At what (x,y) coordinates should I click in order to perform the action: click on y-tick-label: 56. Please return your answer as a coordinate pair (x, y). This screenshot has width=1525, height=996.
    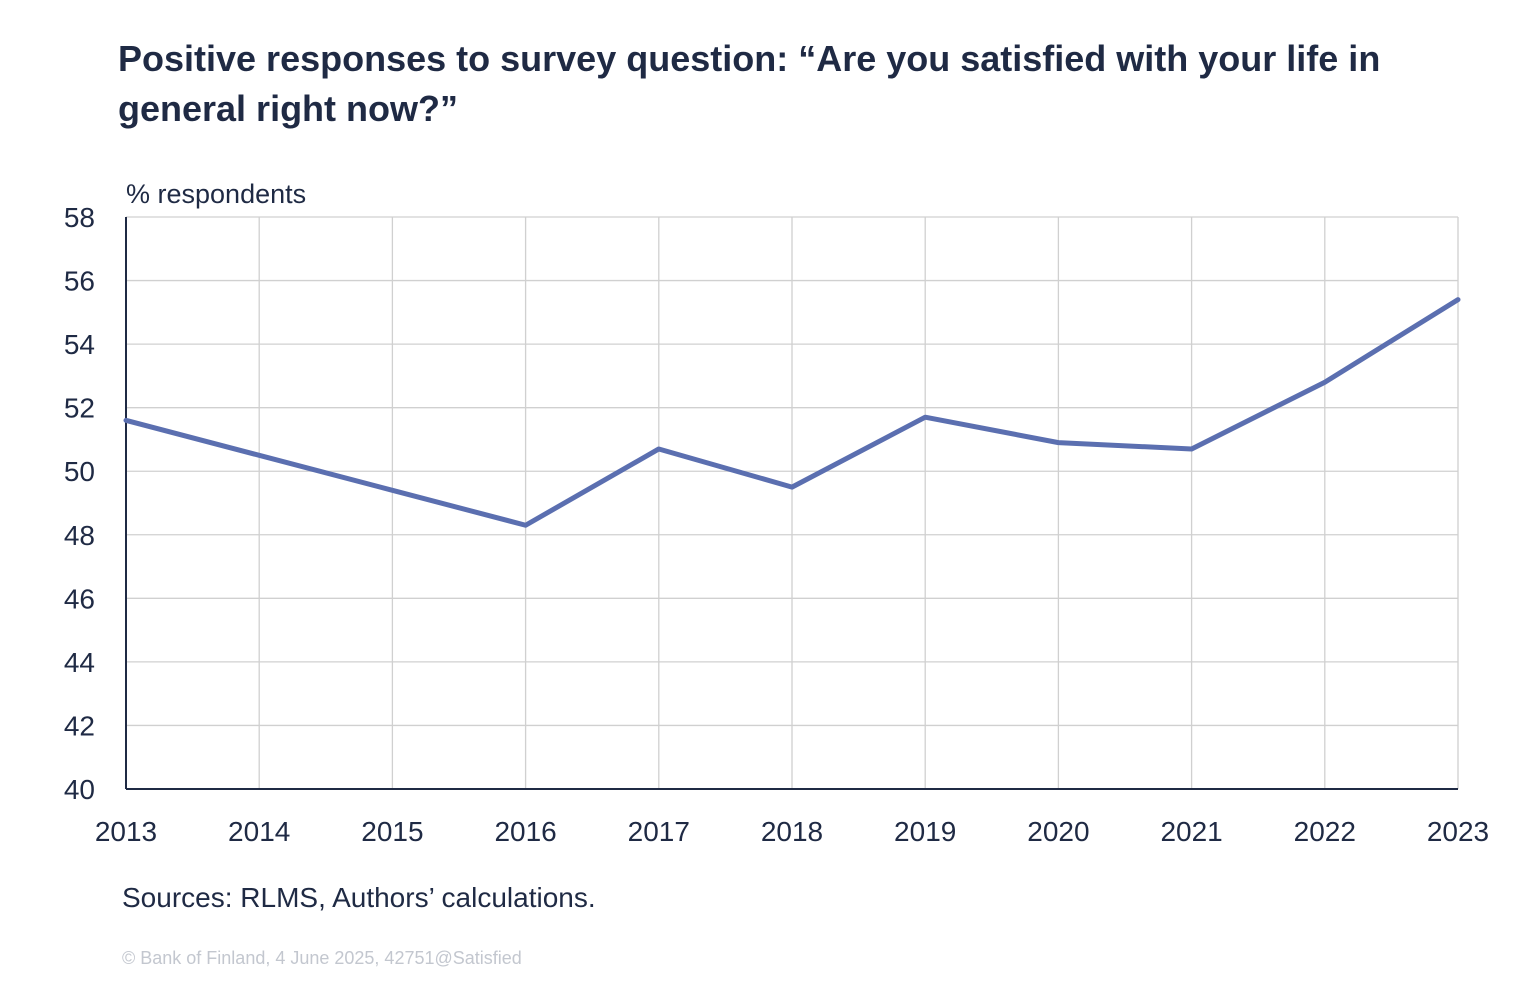
    Looking at the image, I should click on (79, 281).